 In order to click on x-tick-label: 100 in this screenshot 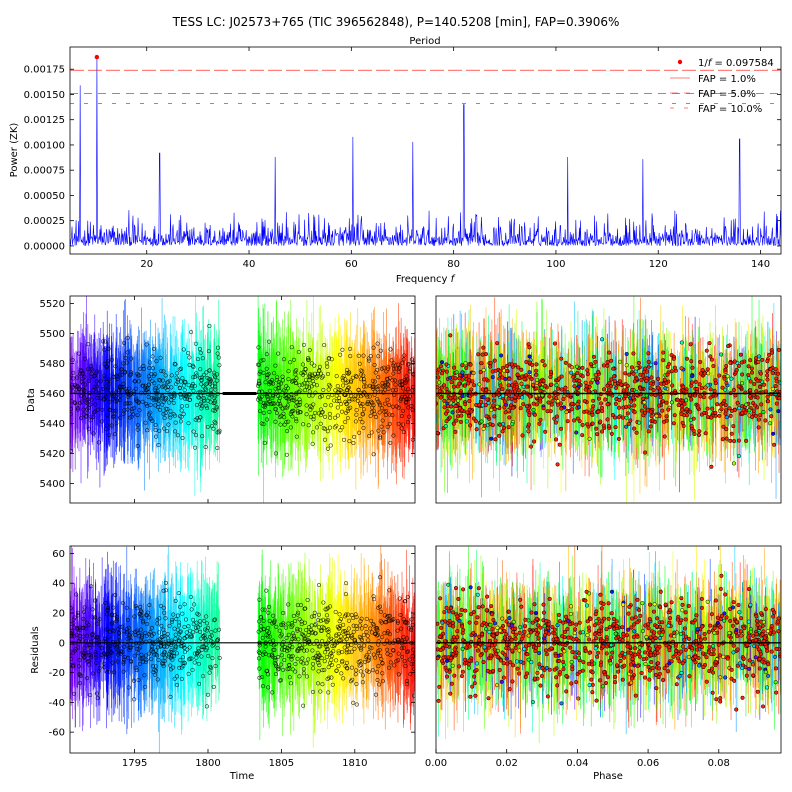, I will do `click(555, 264)`.